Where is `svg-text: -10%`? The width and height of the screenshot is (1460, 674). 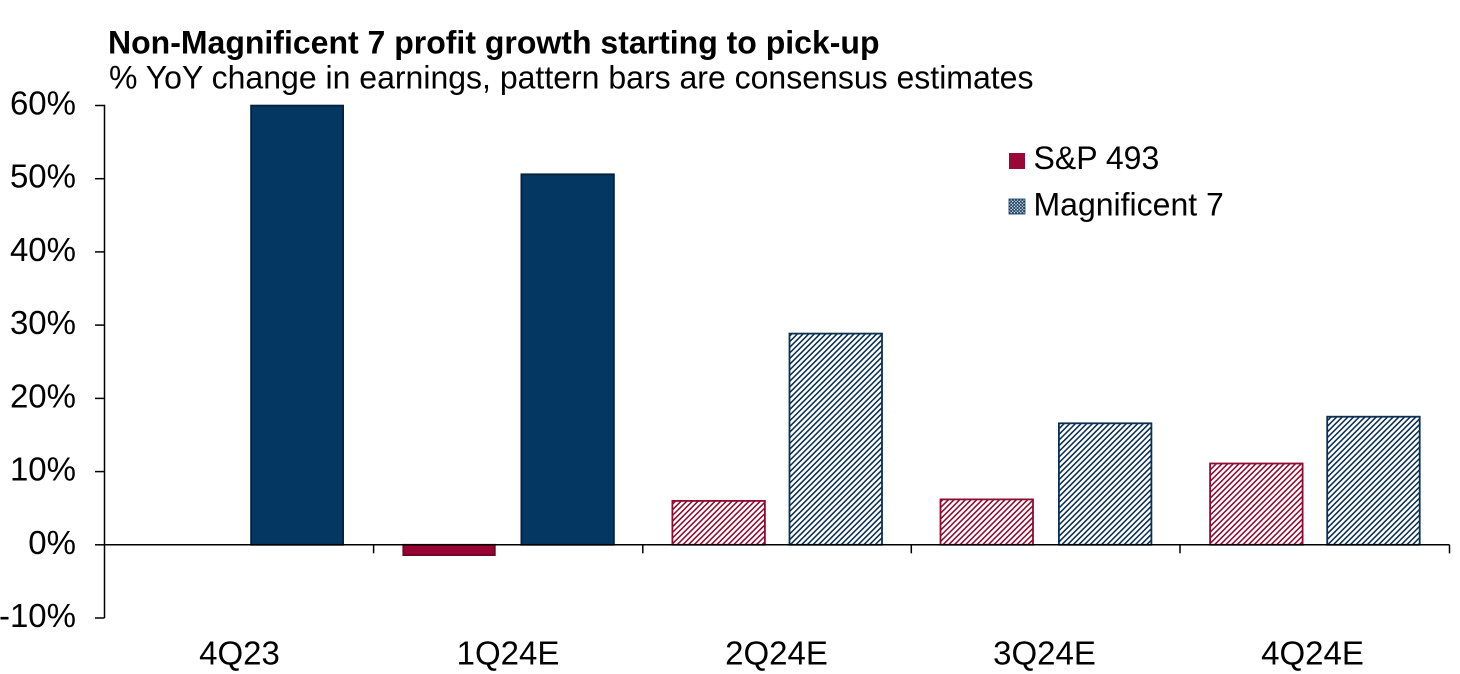
svg-text: -10% is located at coordinates (38, 615).